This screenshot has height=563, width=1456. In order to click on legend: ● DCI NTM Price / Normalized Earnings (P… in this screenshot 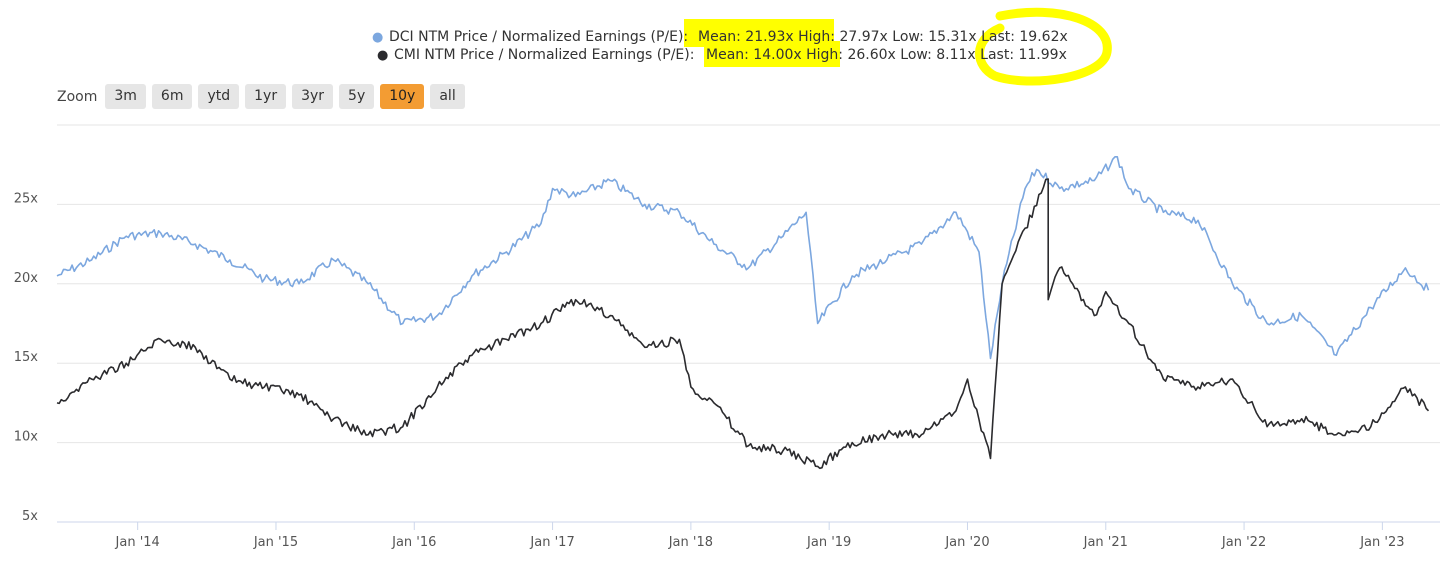, I will do `click(720, 46)`.